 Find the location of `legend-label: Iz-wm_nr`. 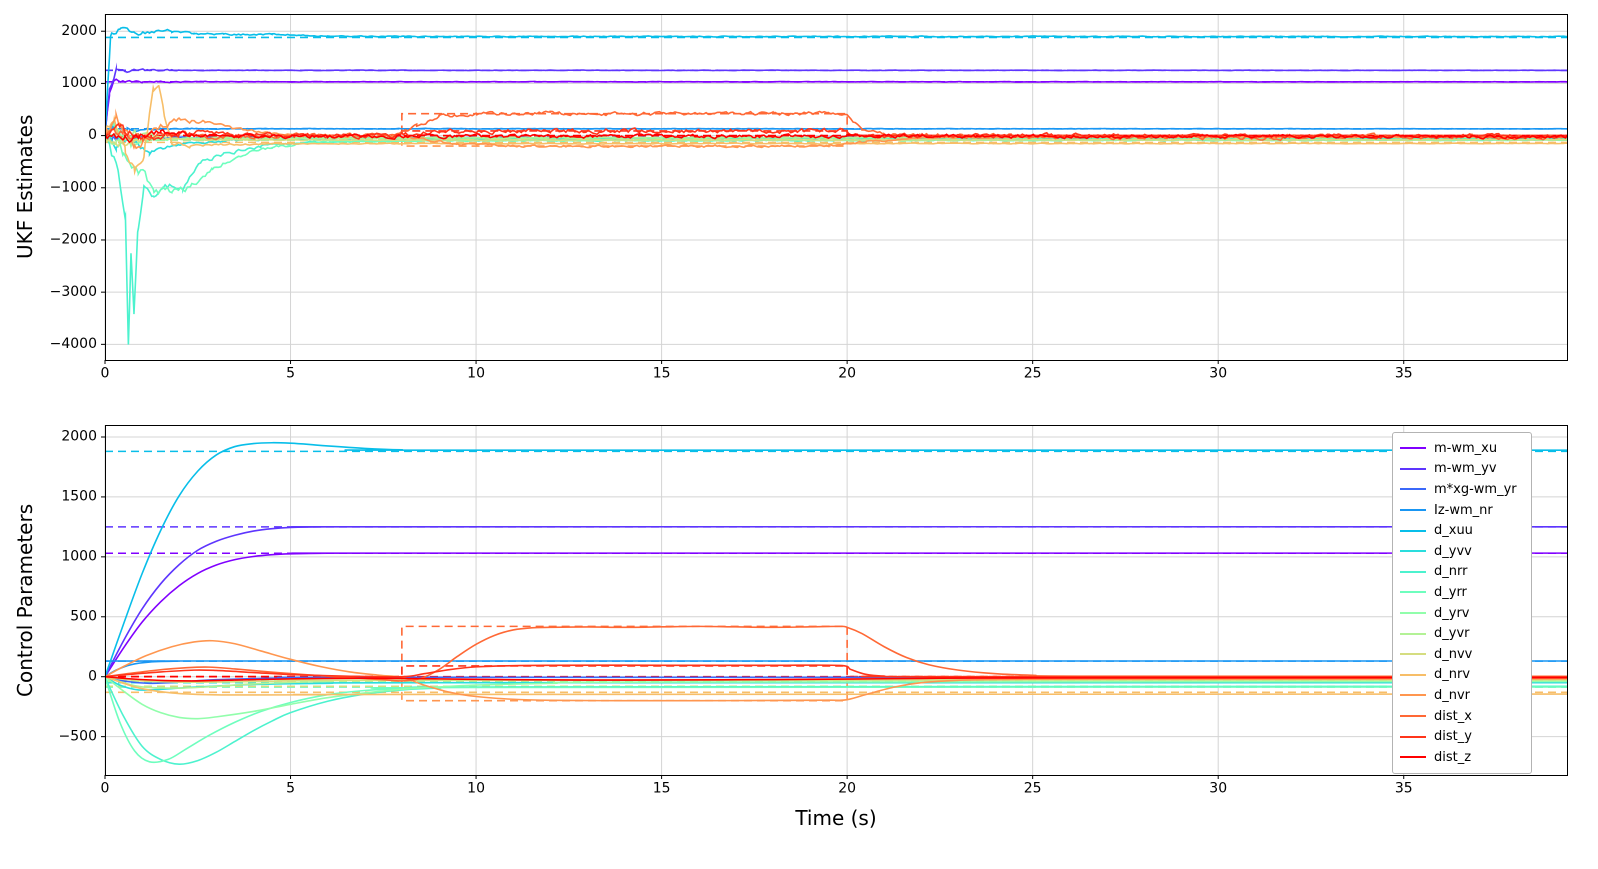

legend-label: Iz-wm_nr is located at coordinates (1463, 510).